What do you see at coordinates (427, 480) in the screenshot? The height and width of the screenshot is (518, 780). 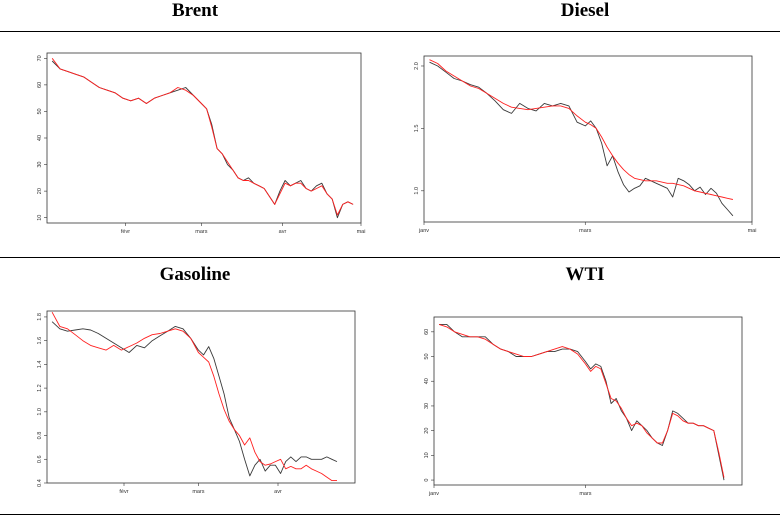 I see `y-tick-label: 0` at bounding box center [427, 480].